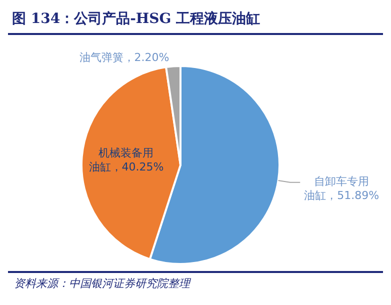  Describe the element at coordinates (136, 19) in the screenshot. I see `chart-title: 图 134：公司产品-HSG 工程液压油缸` at that location.